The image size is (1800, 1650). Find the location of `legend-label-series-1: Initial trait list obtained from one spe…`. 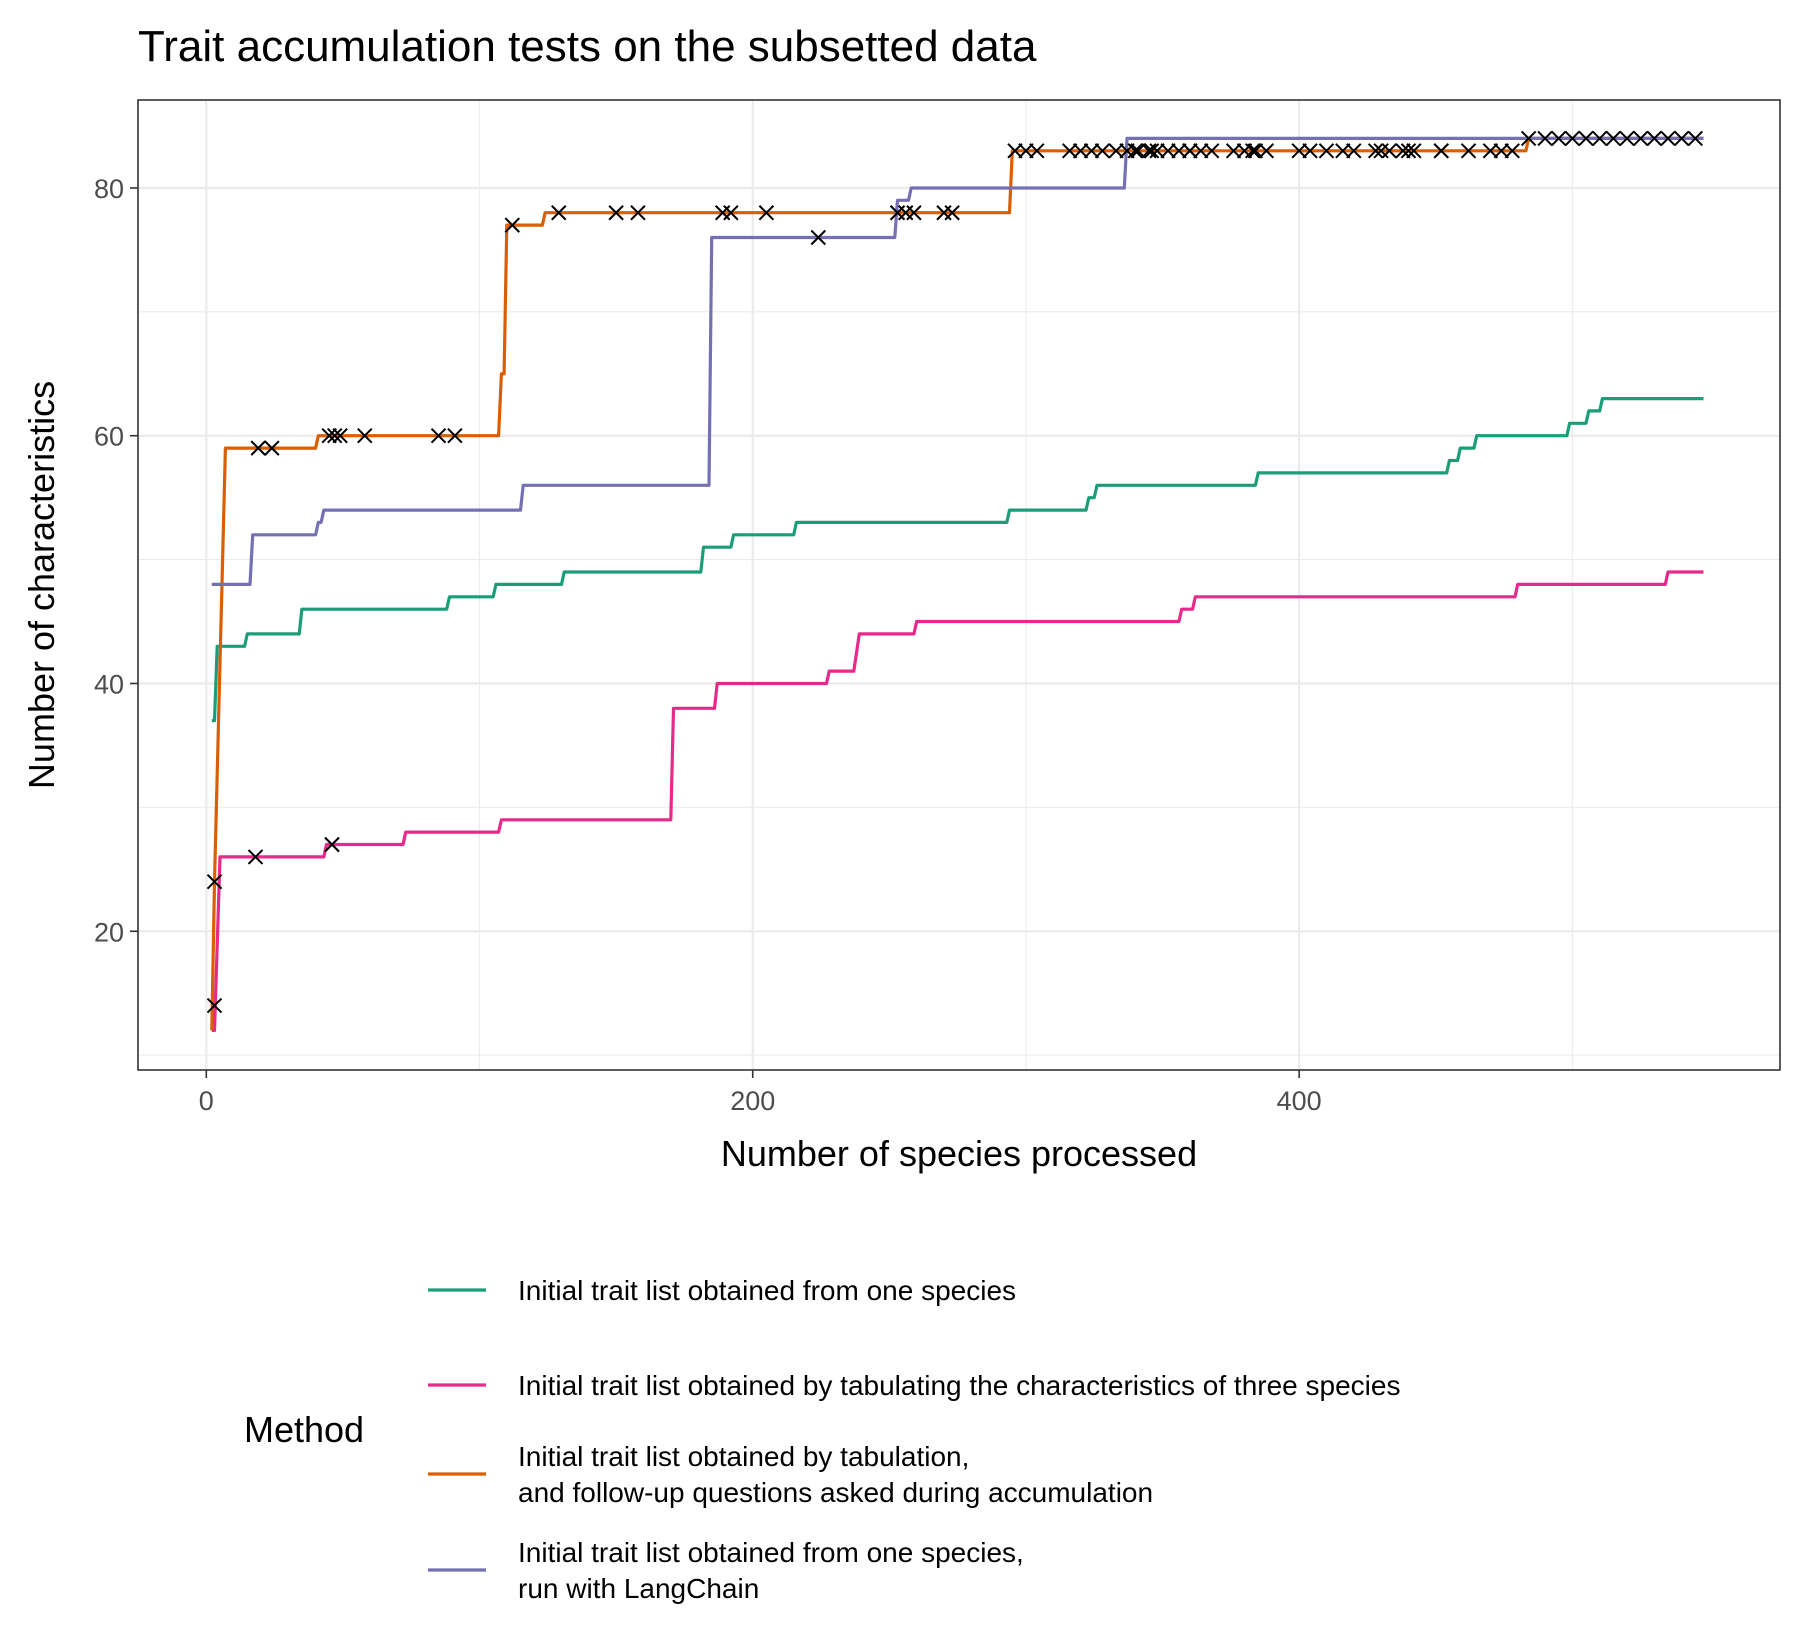

legend-label-series-1: Initial trait list obtained from one spe… is located at coordinates (767, 1290).